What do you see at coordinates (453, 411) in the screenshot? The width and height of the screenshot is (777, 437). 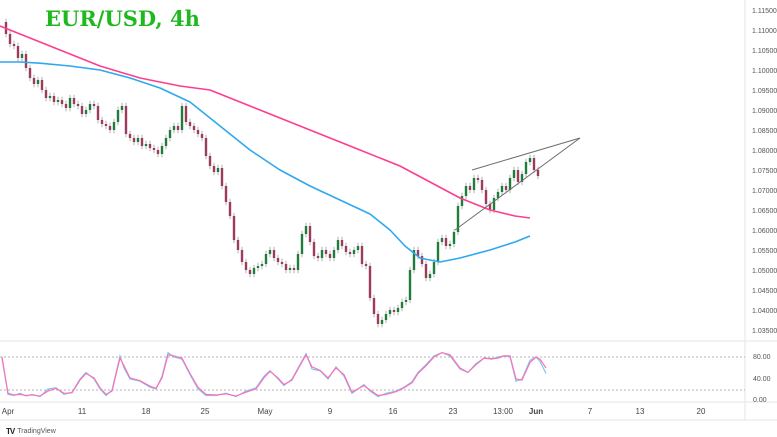 I see `time-axis-label: 23` at bounding box center [453, 411].